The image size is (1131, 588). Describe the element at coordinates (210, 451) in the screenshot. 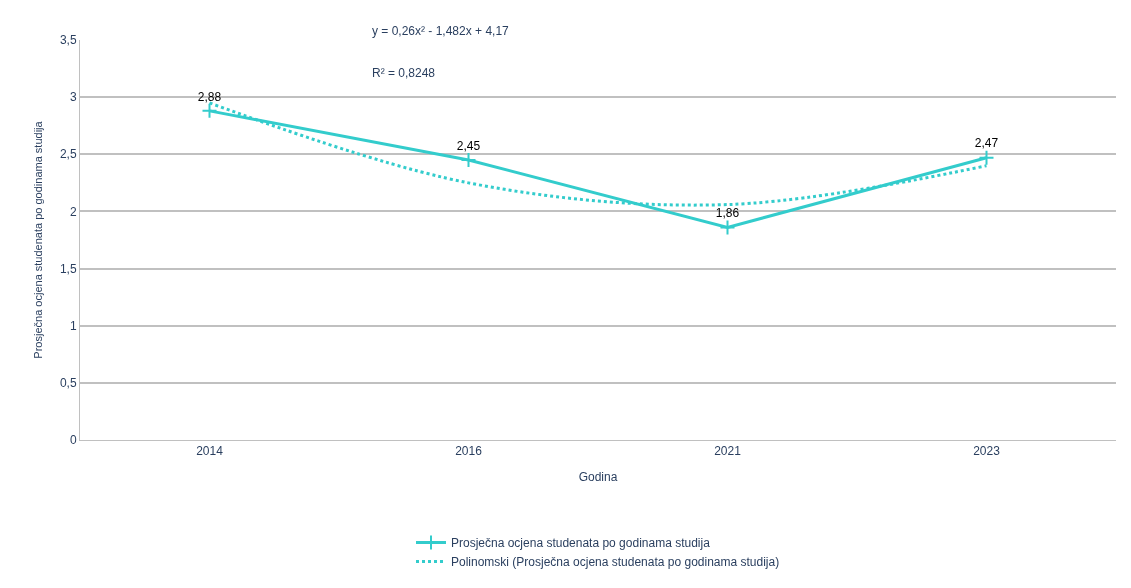

I see `x-tick-label: 2014` at that location.